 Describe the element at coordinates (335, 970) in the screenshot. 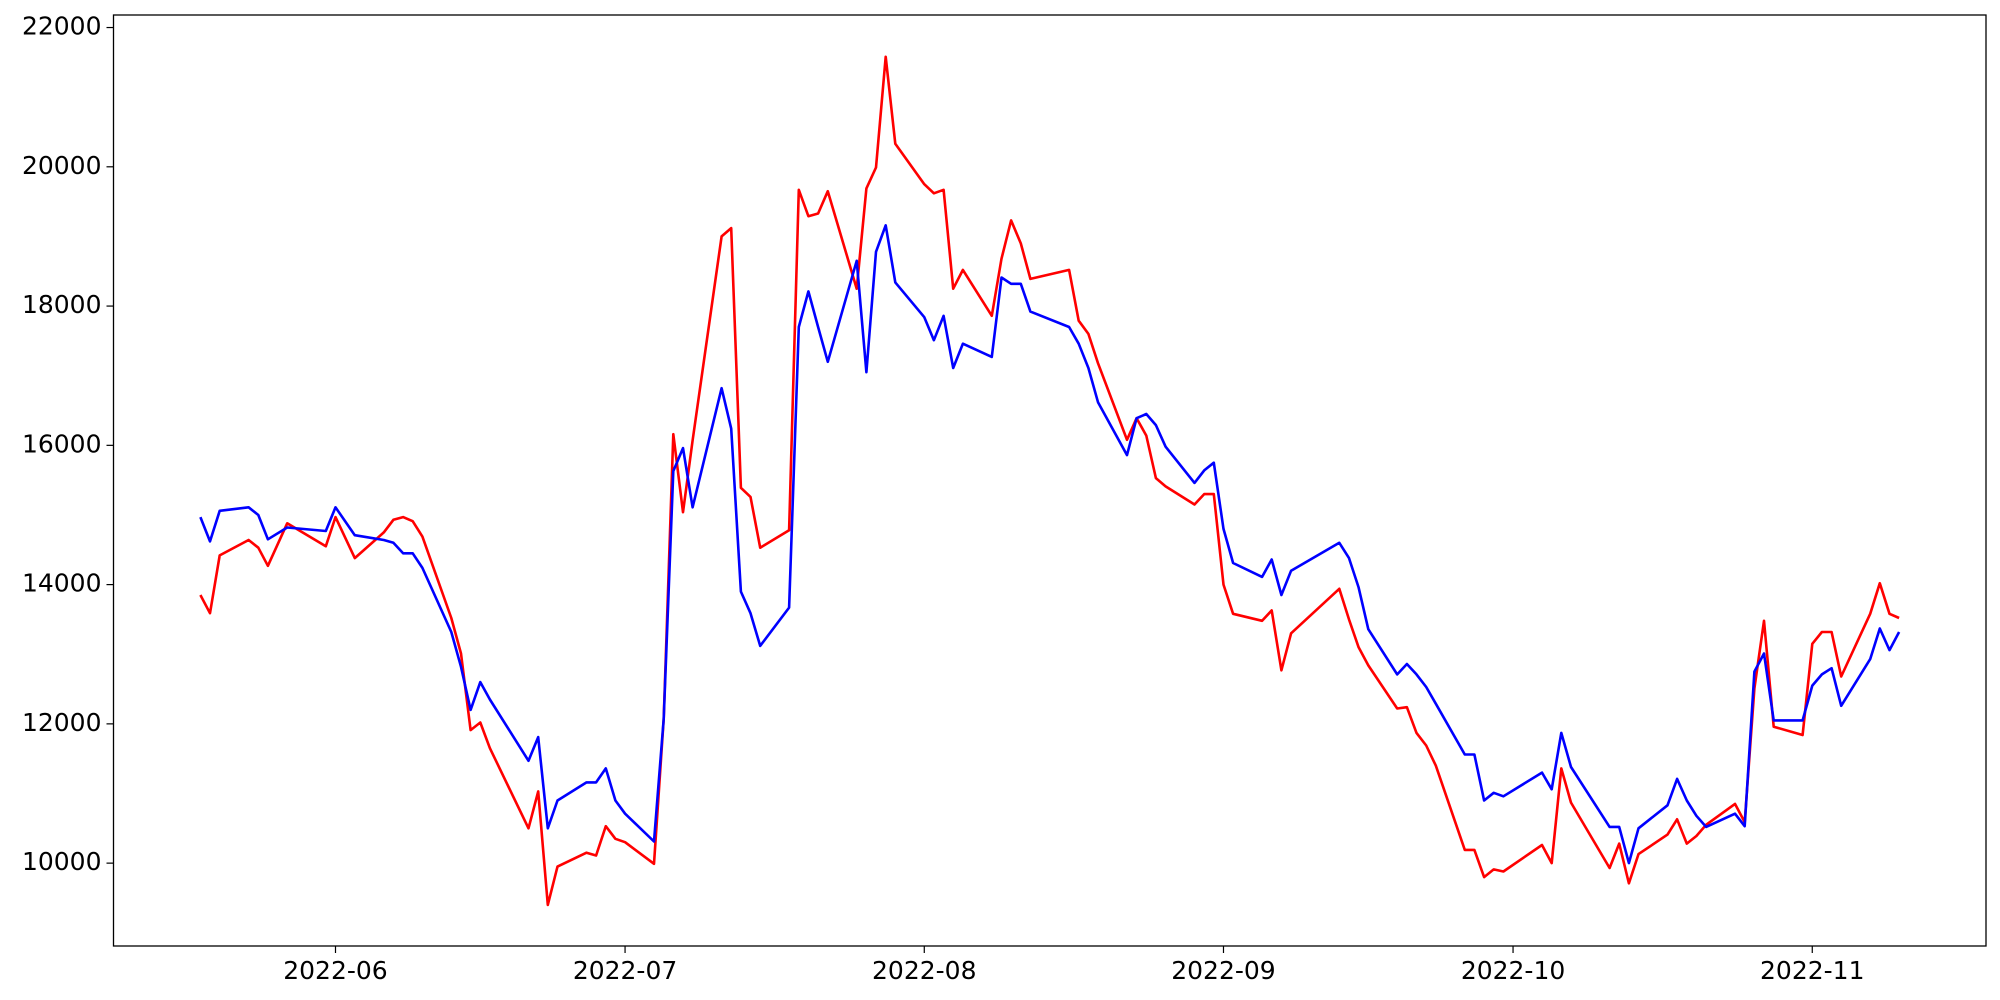

I see `x-tick-label: 2022-06` at that location.